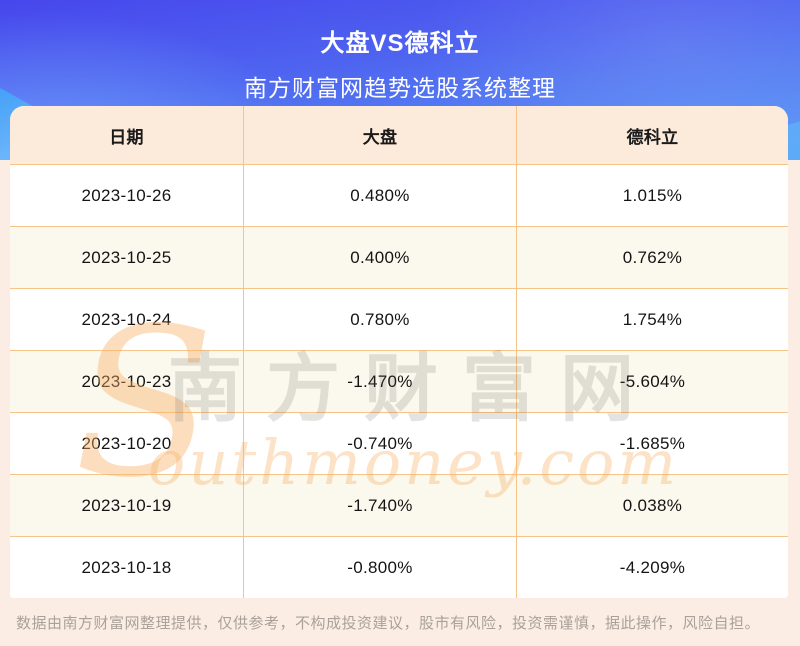 The image size is (800, 646). Describe the element at coordinates (126, 195) in the screenshot. I see `cell-date: 2023-10-26` at that location.